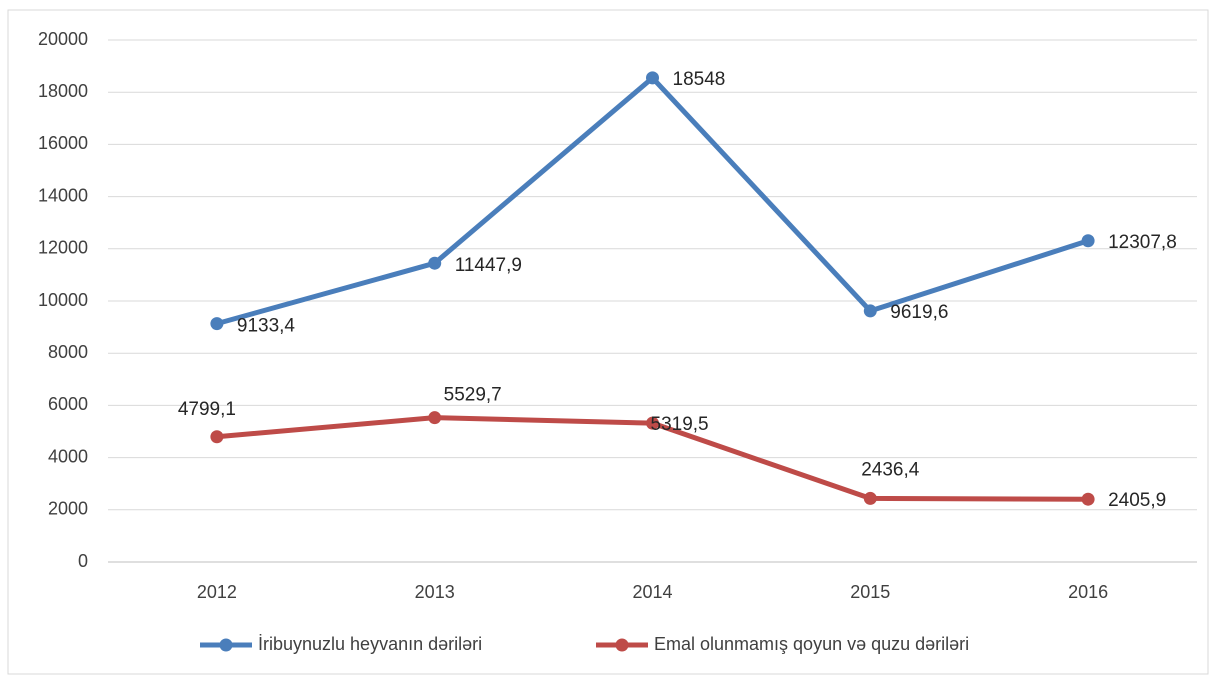 The height and width of the screenshot is (679, 1216). Describe the element at coordinates (83, 561) in the screenshot. I see `y-tick-label: 0` at that location.